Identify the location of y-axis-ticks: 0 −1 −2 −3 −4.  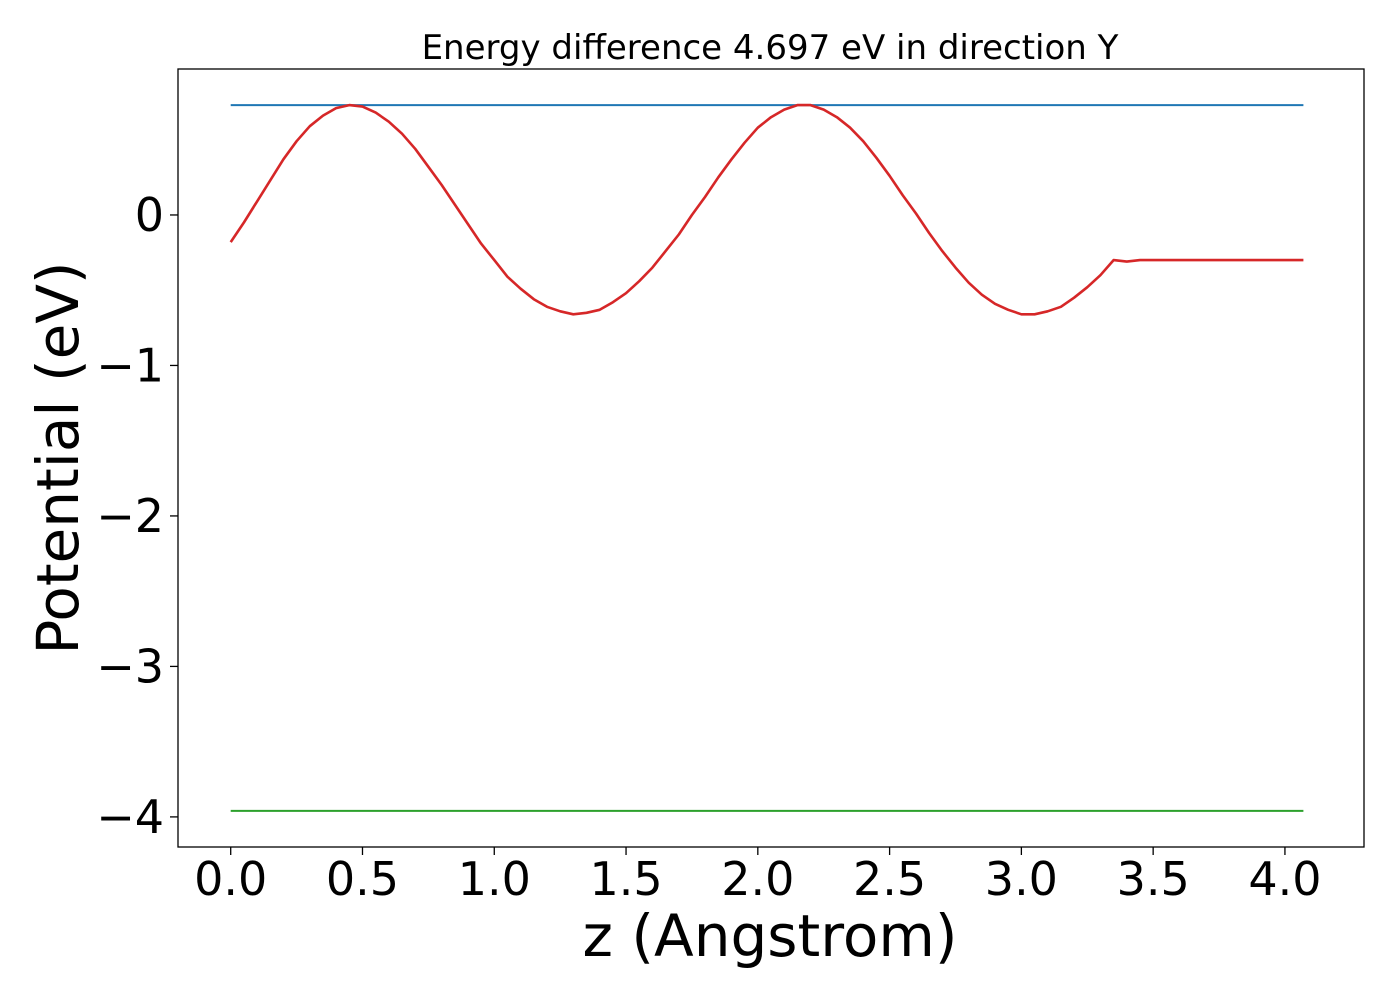
(137, 516).